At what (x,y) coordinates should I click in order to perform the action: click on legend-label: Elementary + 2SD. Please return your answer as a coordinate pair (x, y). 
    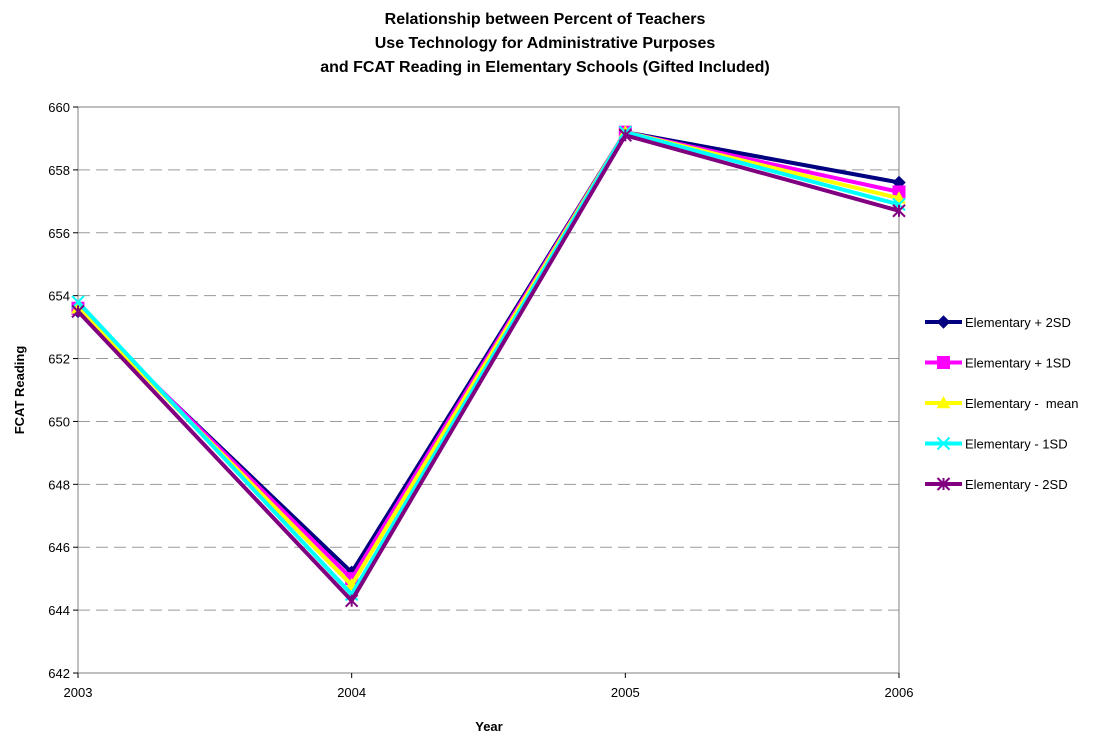
    Looking at the image, I should click on (1018, 322).